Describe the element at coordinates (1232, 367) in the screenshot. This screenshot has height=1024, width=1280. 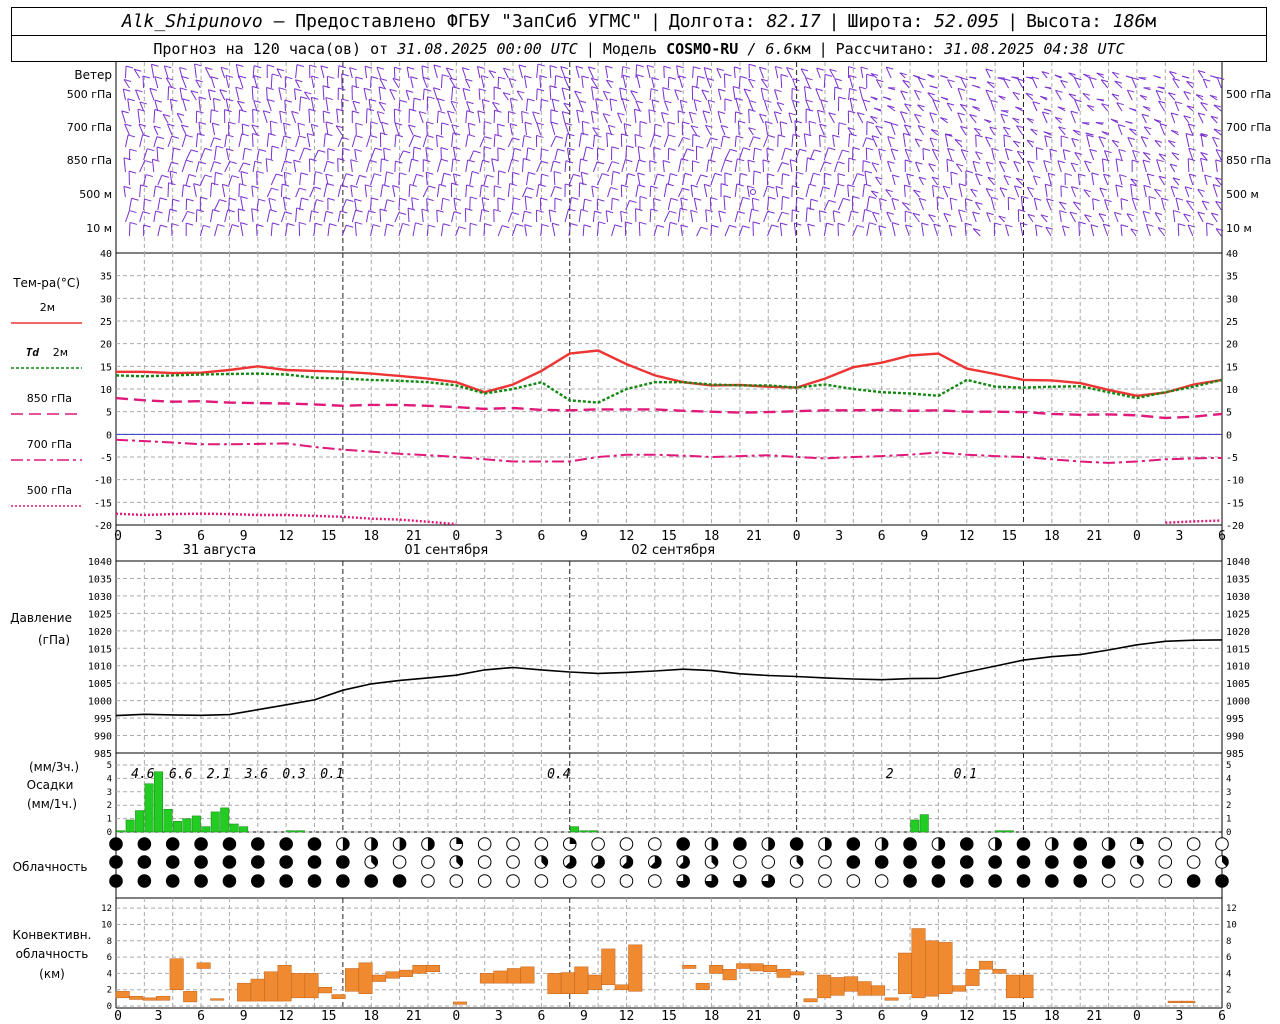
I see `temp-tick-right: 15` at that location.